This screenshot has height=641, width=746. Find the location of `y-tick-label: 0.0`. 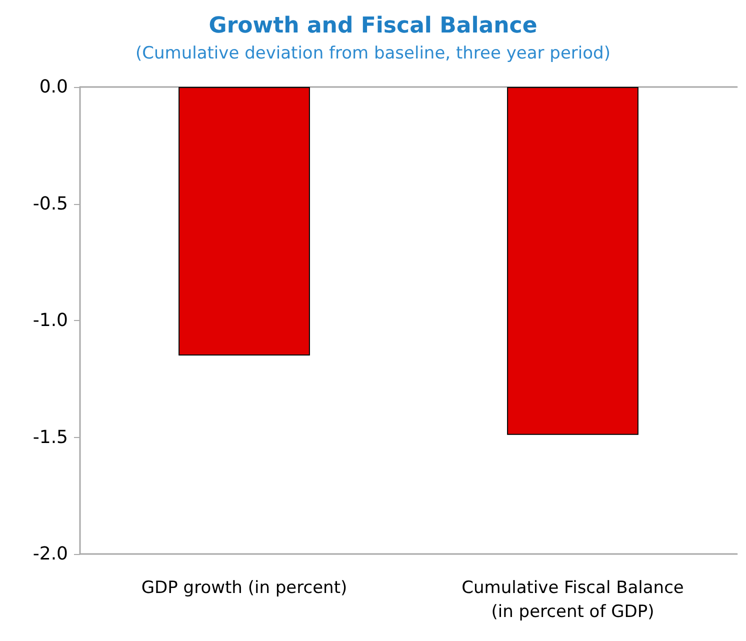

y-tick-label: 0.0 is located at coordinates (53, 87).